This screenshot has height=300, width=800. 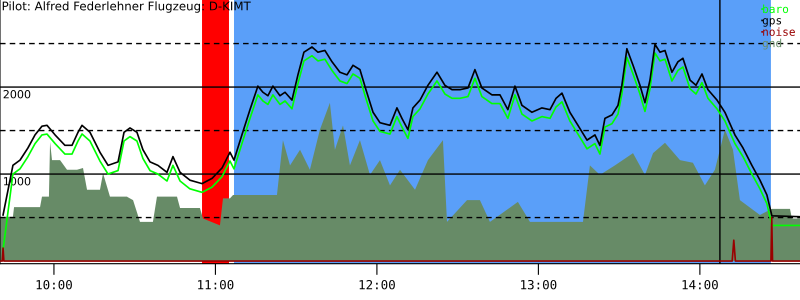 What do you see at coordinates (377, 285) in the screenshot?
I see `x-tick-label: 12:00` at bounding box center [377, 285].